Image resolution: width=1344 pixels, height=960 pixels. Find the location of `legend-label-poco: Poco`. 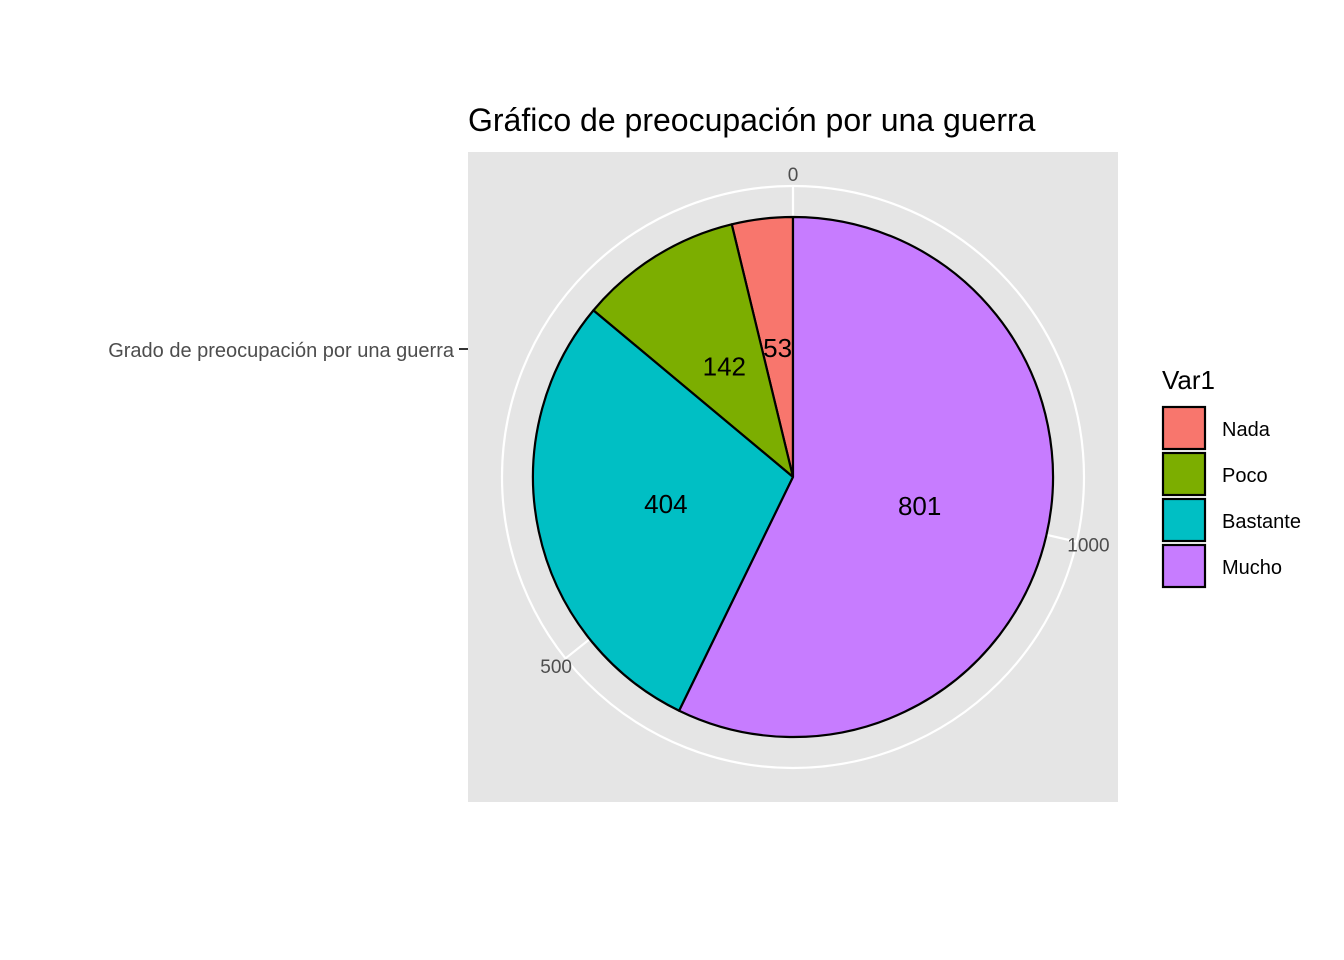

legend-label-poco: Poco is located at coordinates (1245, 476).